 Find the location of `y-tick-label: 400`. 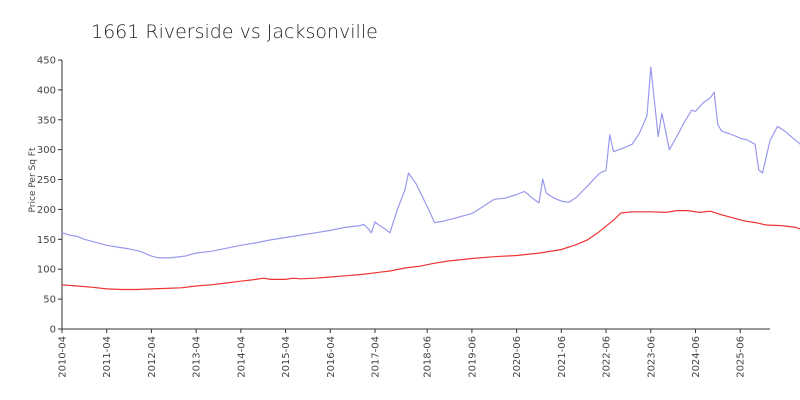

y-tick-label: 400 is located at coordinates (46, 90).